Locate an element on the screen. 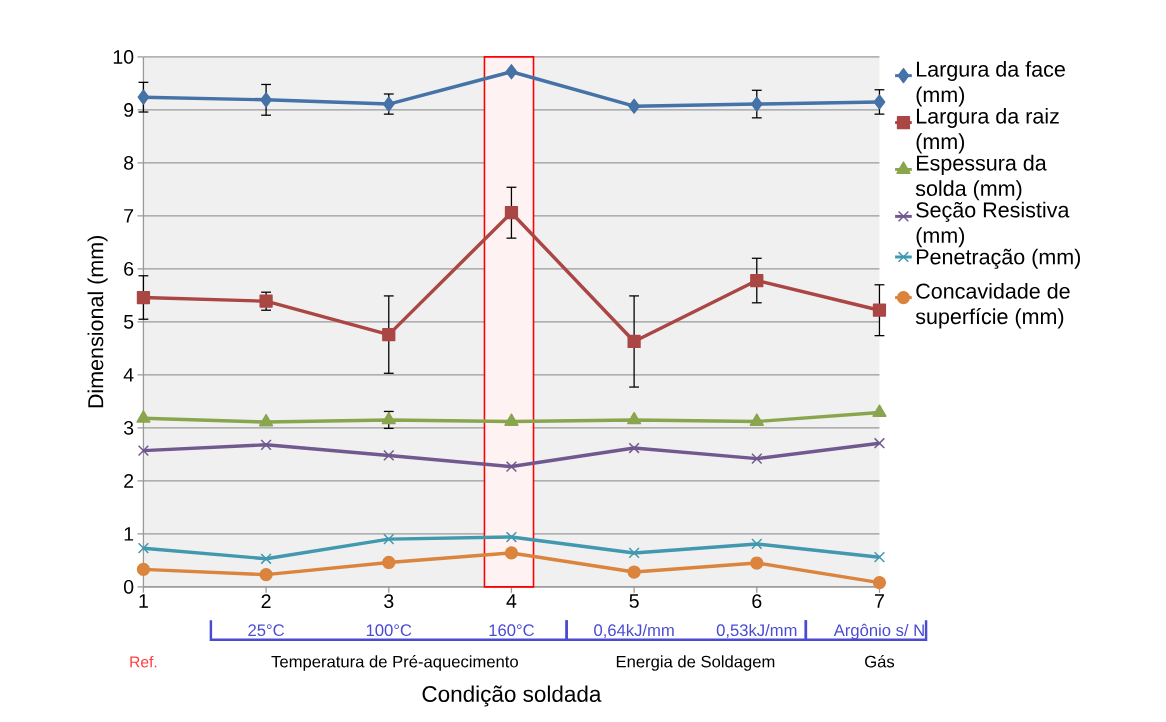 The image size is (1166, 722). y-tick-label: 4 is located at coordinates (128, 375).